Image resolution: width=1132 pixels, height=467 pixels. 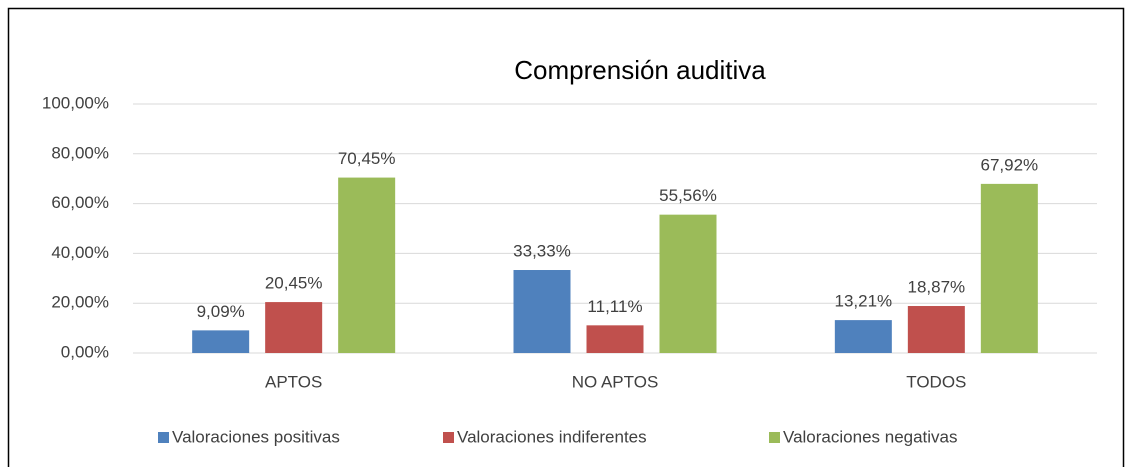 What do you see at coordinates (614, 306) in the screenshot?
I see `data-label: 11,11%` at bounding box center [614, 306].